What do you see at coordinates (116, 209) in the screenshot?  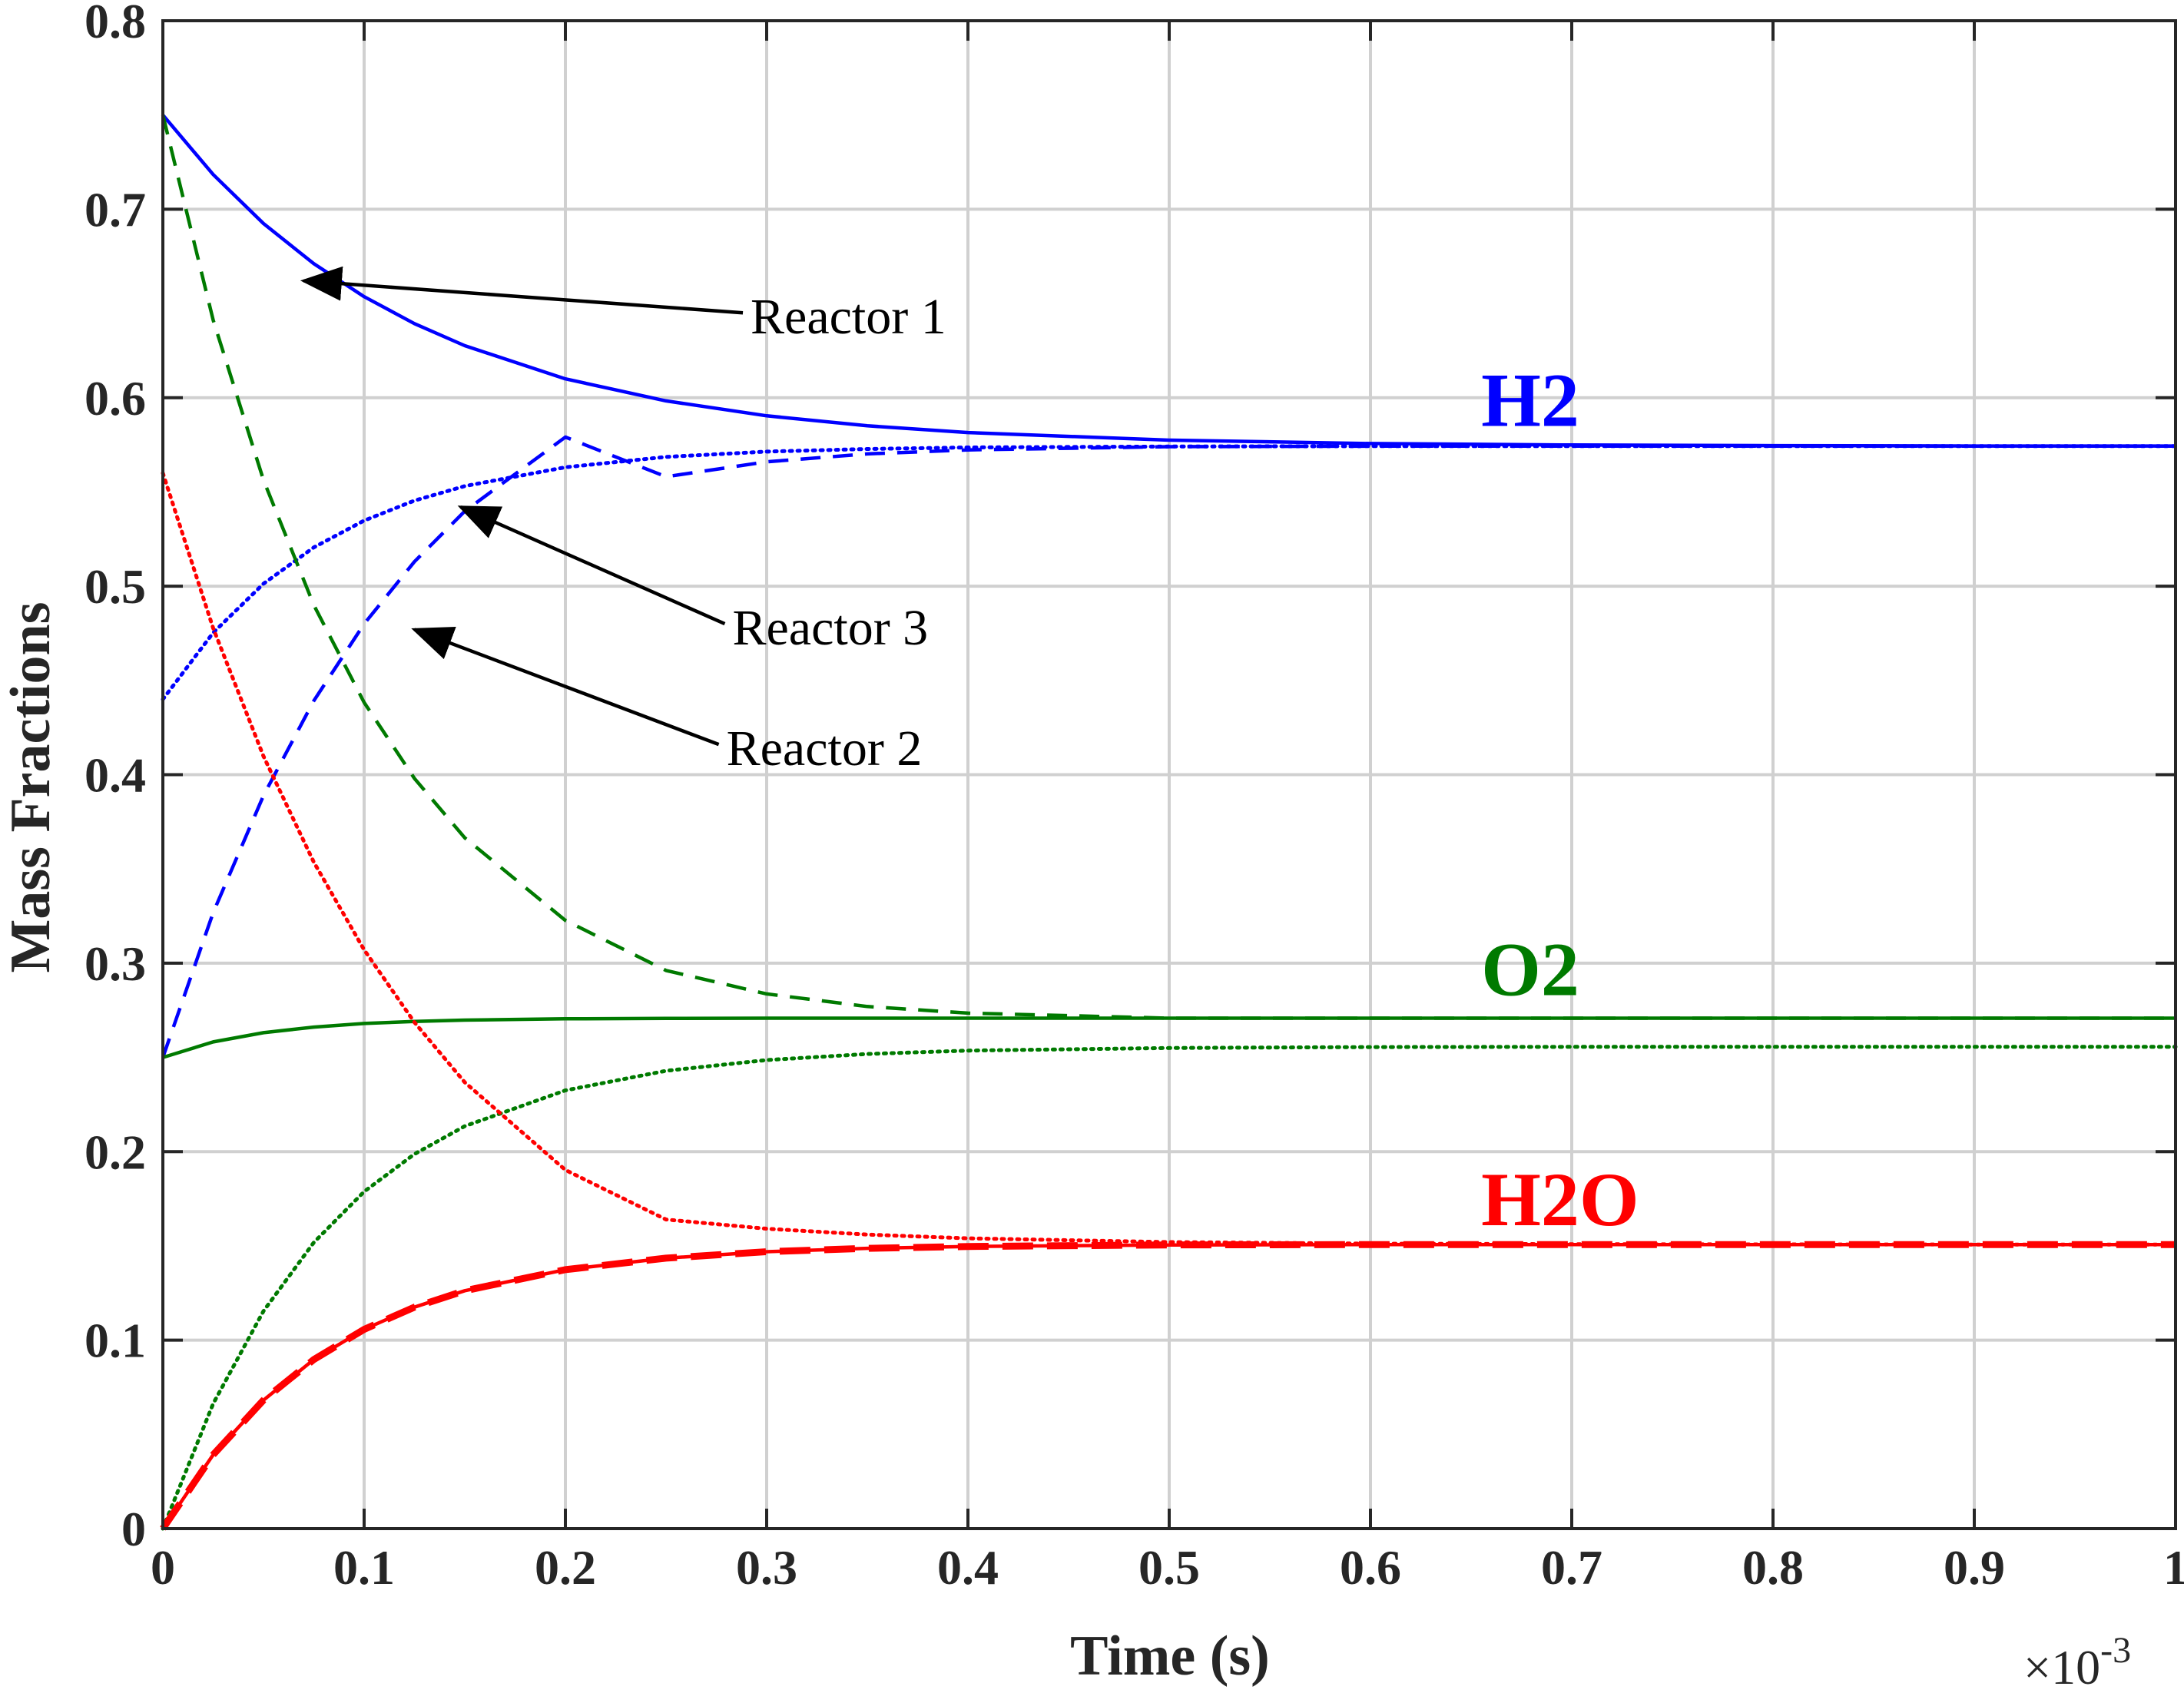 I see `y-tick-label: 0.7` at bounding box center [116, 209].